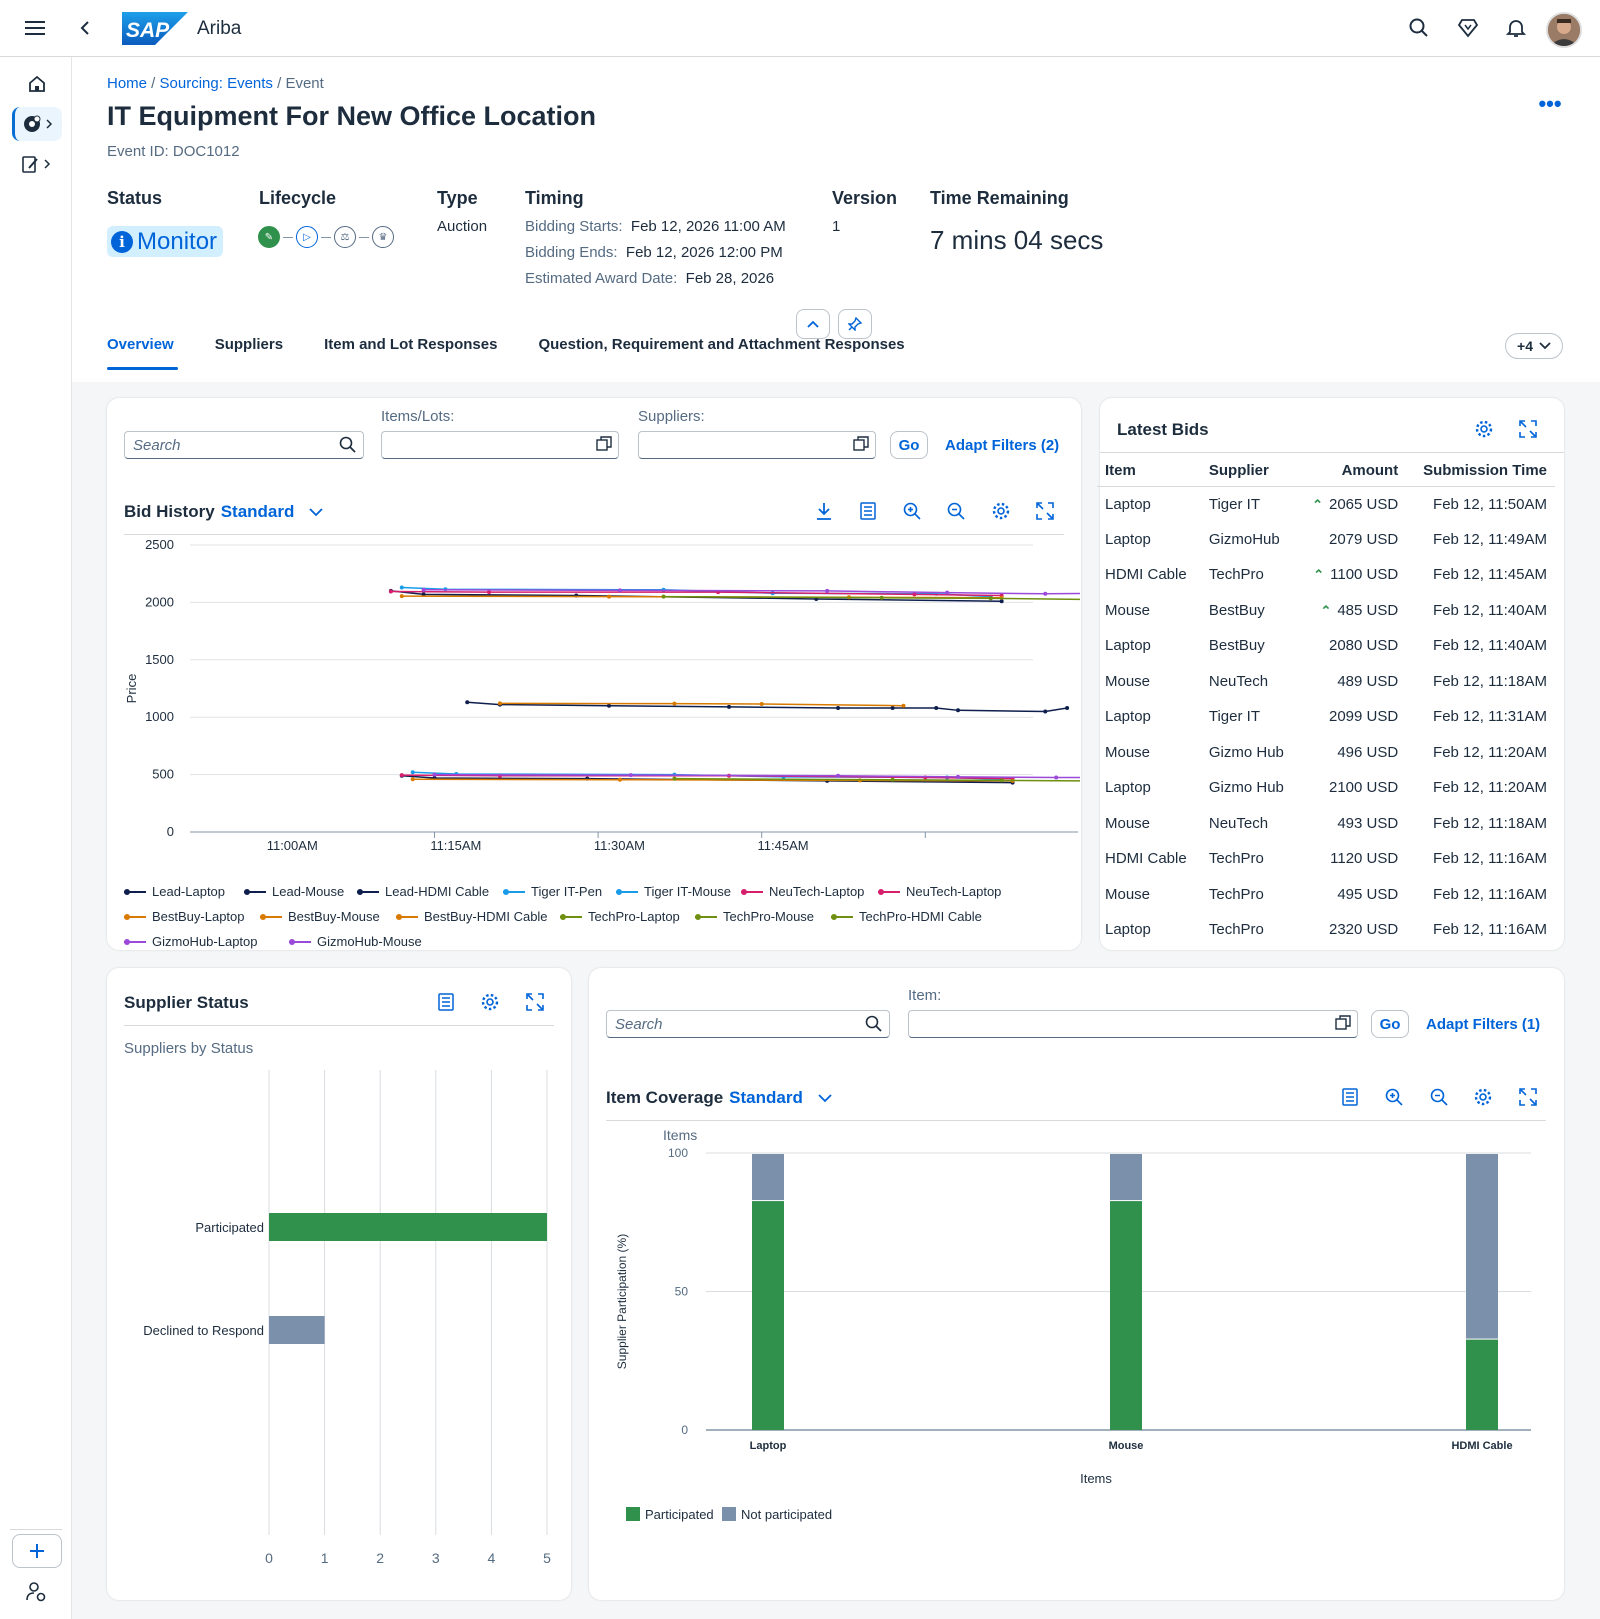 The height and width of the screenshot is (1619, 1600). Describe the element at coordinates (754, 916) in the screenshot. I see `legend-item: TechPro-Mouse` at that location.